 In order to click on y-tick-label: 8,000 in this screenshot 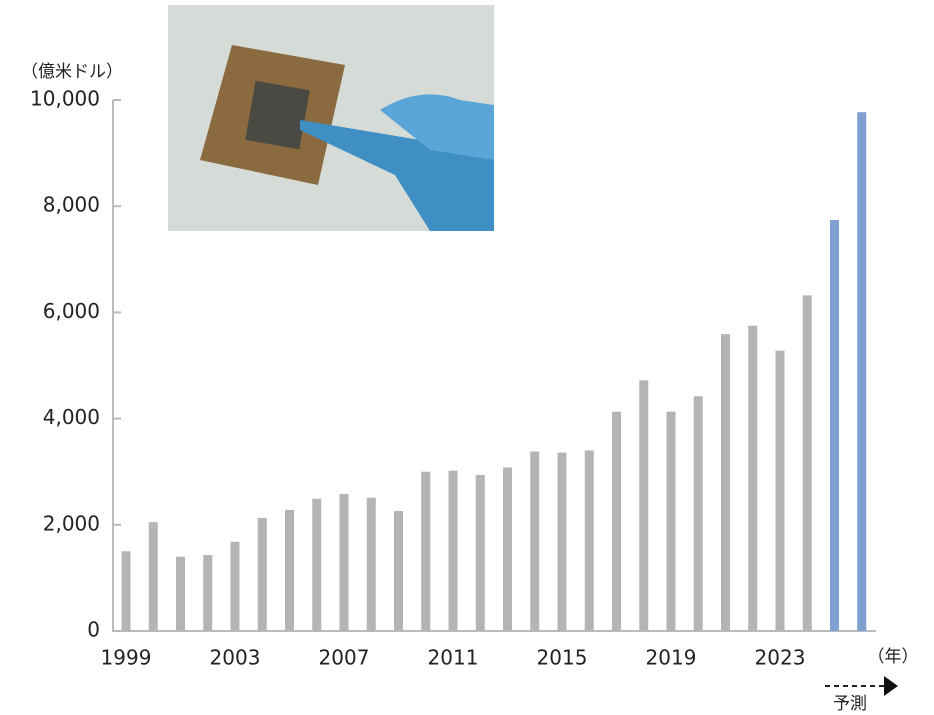, I will do `click(71, 205)`.